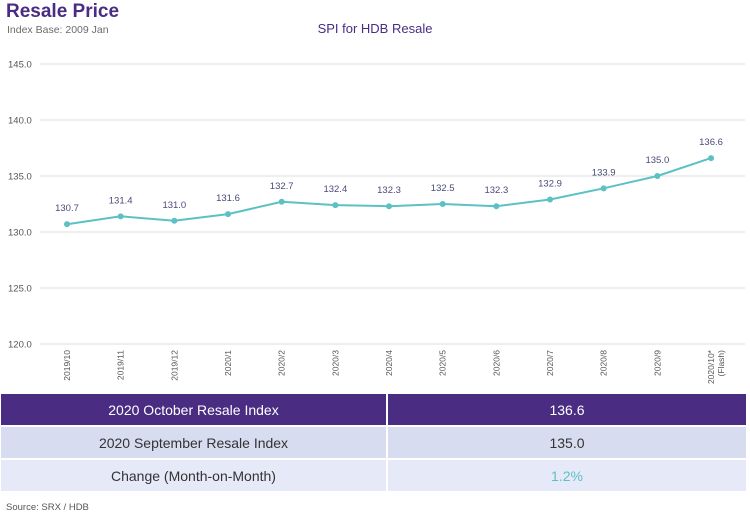 This screenshot has height=519, width=750. Describe the element at coordinates (604, 172) in the screenshot. I see `data-label: 133.9` at that location.